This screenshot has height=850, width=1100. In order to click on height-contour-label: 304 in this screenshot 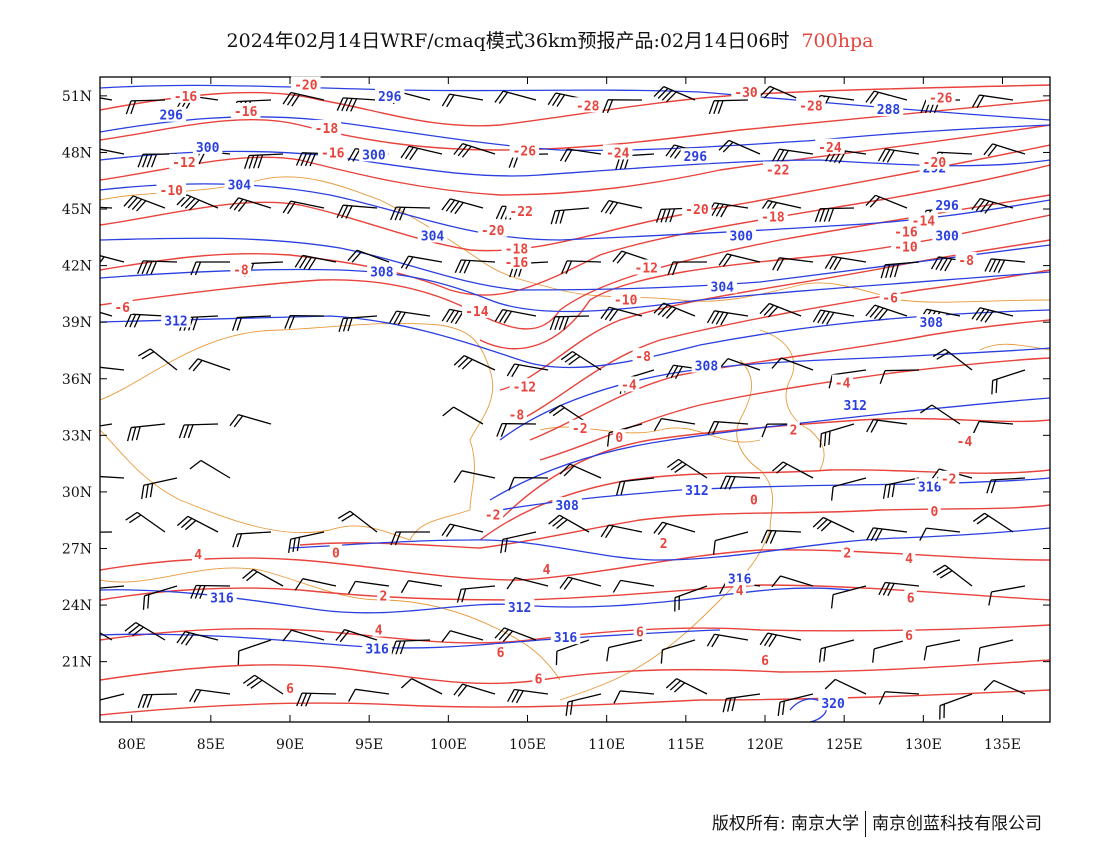, I will do `click(723, 287)`.